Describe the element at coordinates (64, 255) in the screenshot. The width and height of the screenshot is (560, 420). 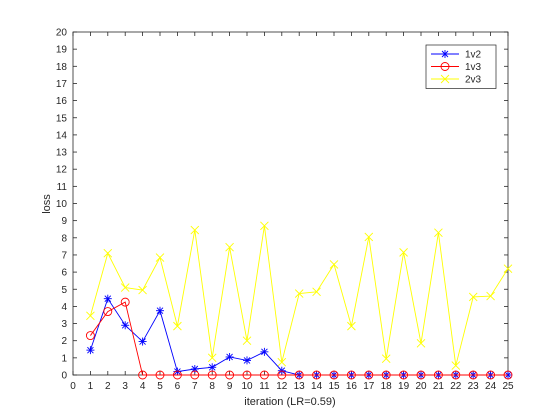
I see `y-tick-label: 7` at that location.